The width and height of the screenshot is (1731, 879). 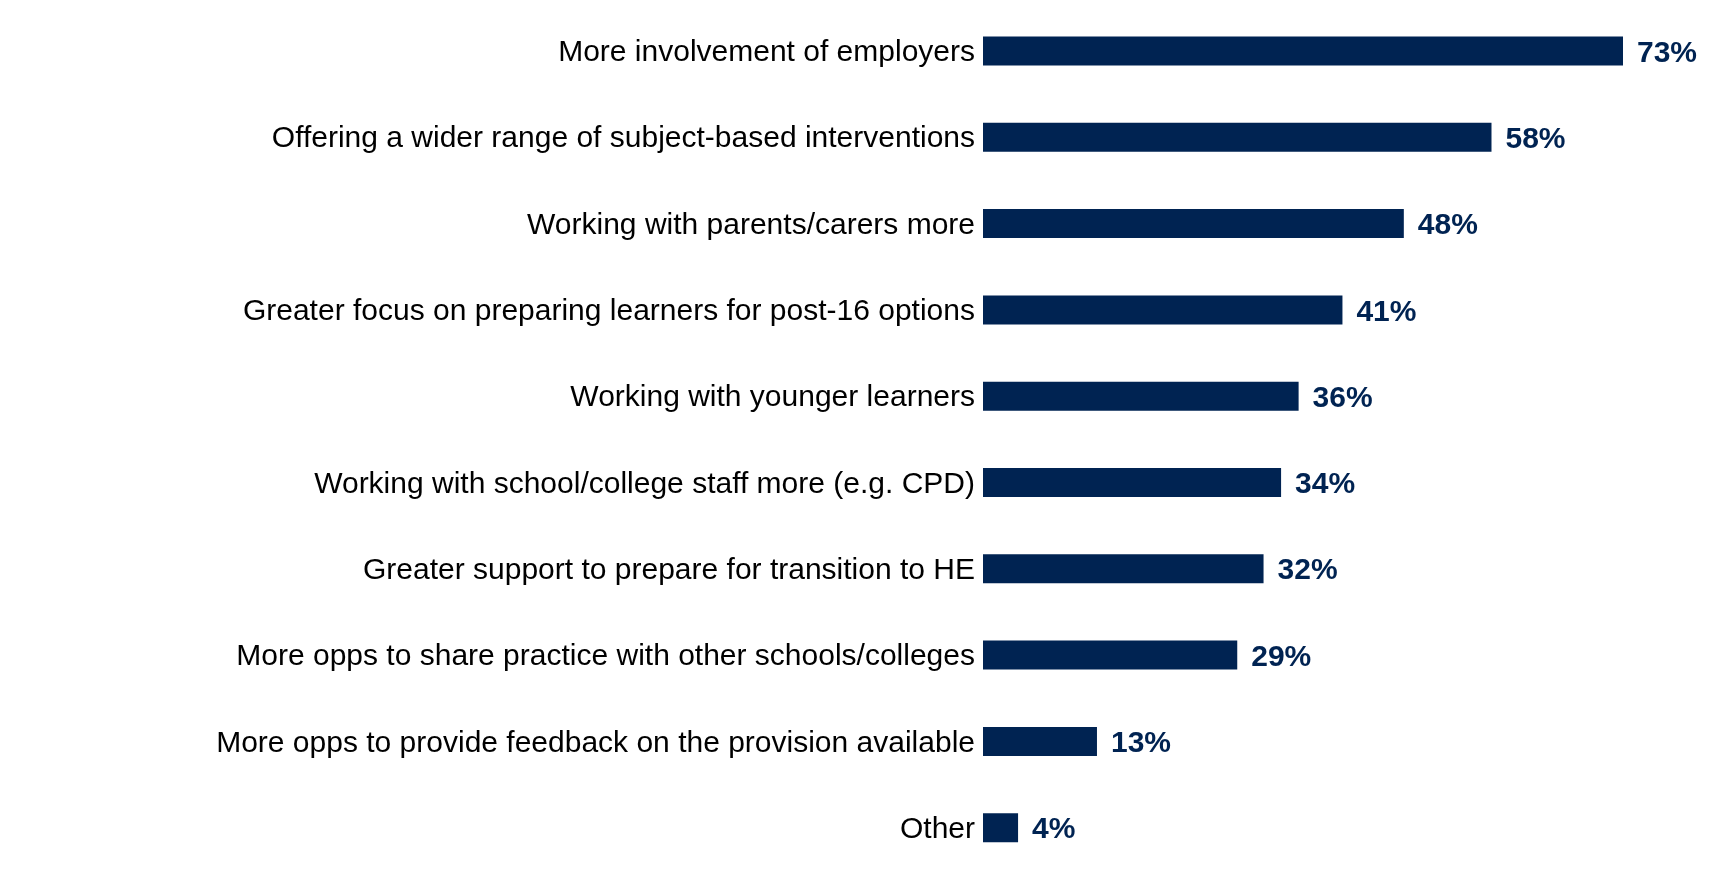 What do you see at coordinates (1141, 742) in the screenshot?
I see `data-label: 13%` at bounding box center [1141, 742].